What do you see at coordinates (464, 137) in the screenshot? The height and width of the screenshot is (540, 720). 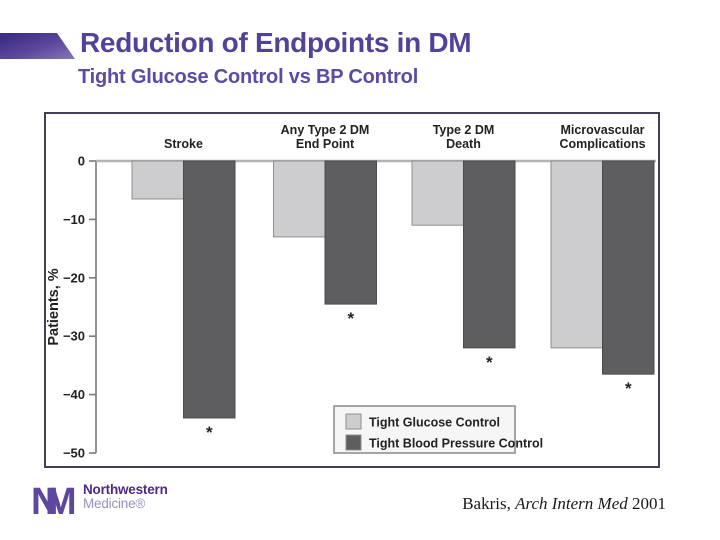 I see `category-label: Type 2 DM Death` at bounding box center [464, 137].